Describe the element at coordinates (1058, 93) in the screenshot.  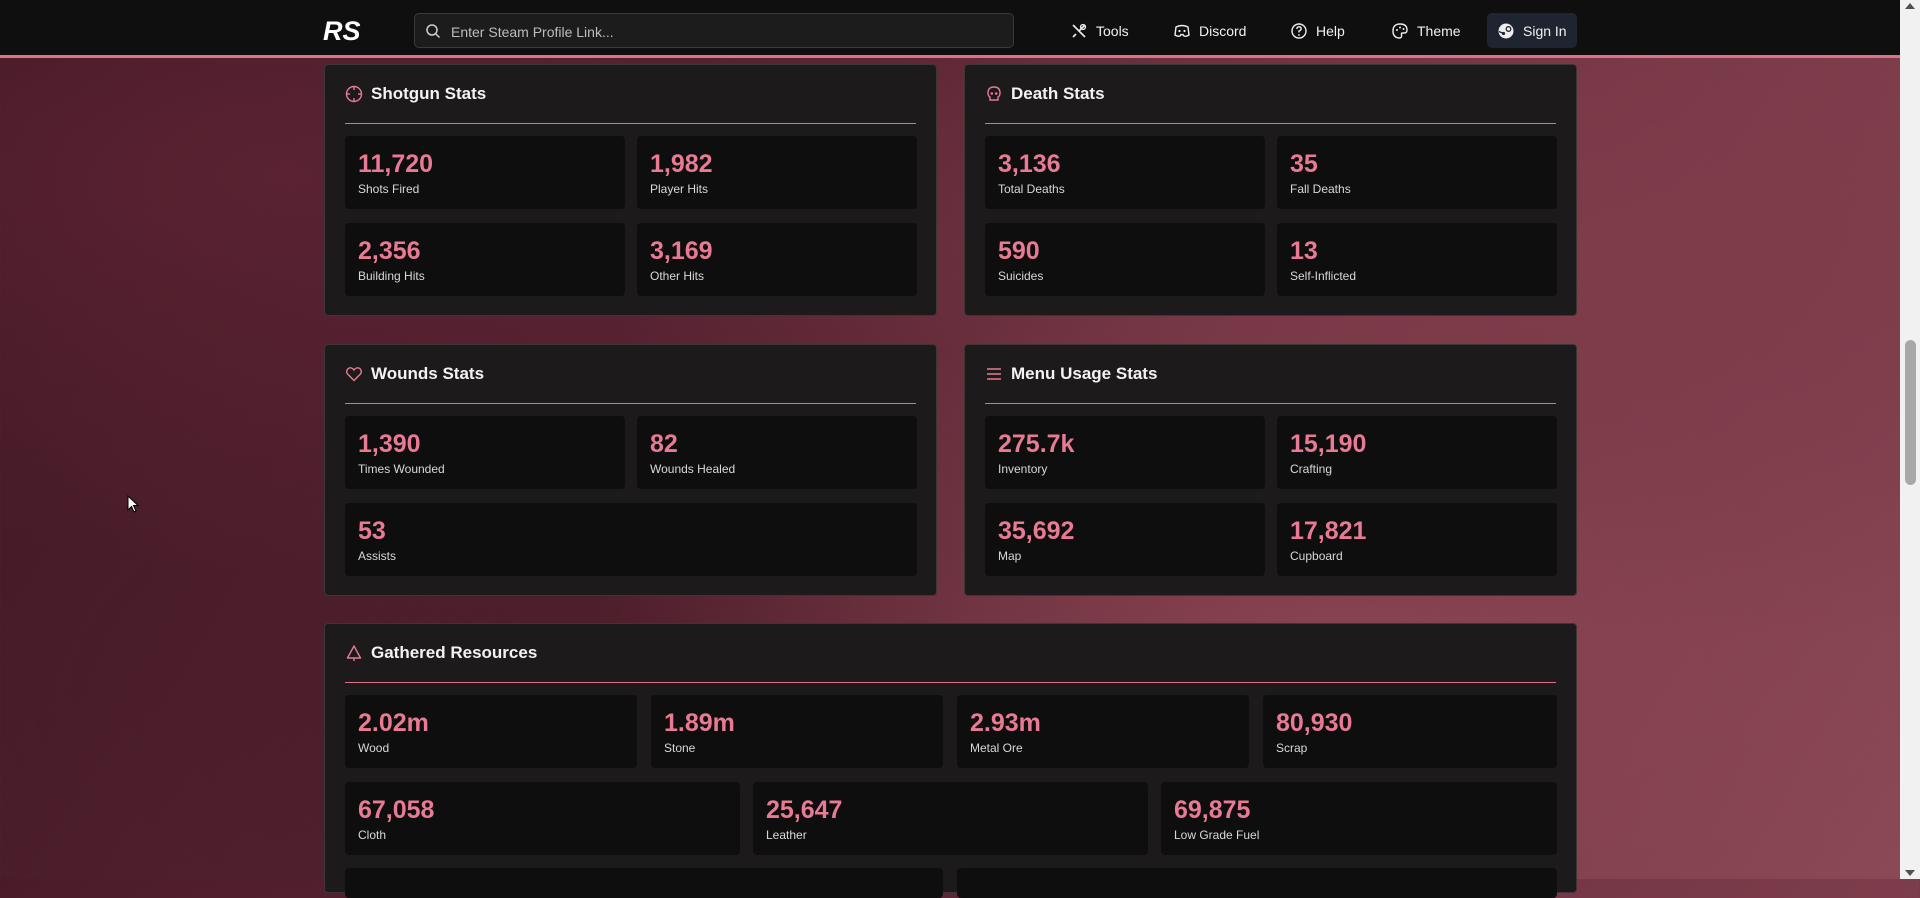
I see `panel-title: Death Stats` at that location.